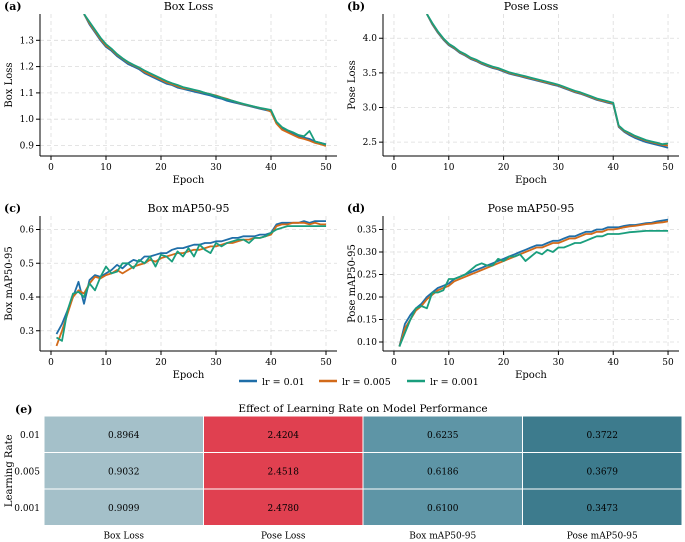 This screenshot has height=542, width=685. What do you see at coordinates (367, 343) in the screenshot?
I see `y-tick-label: 0.10` at bounding box center [367, 343].